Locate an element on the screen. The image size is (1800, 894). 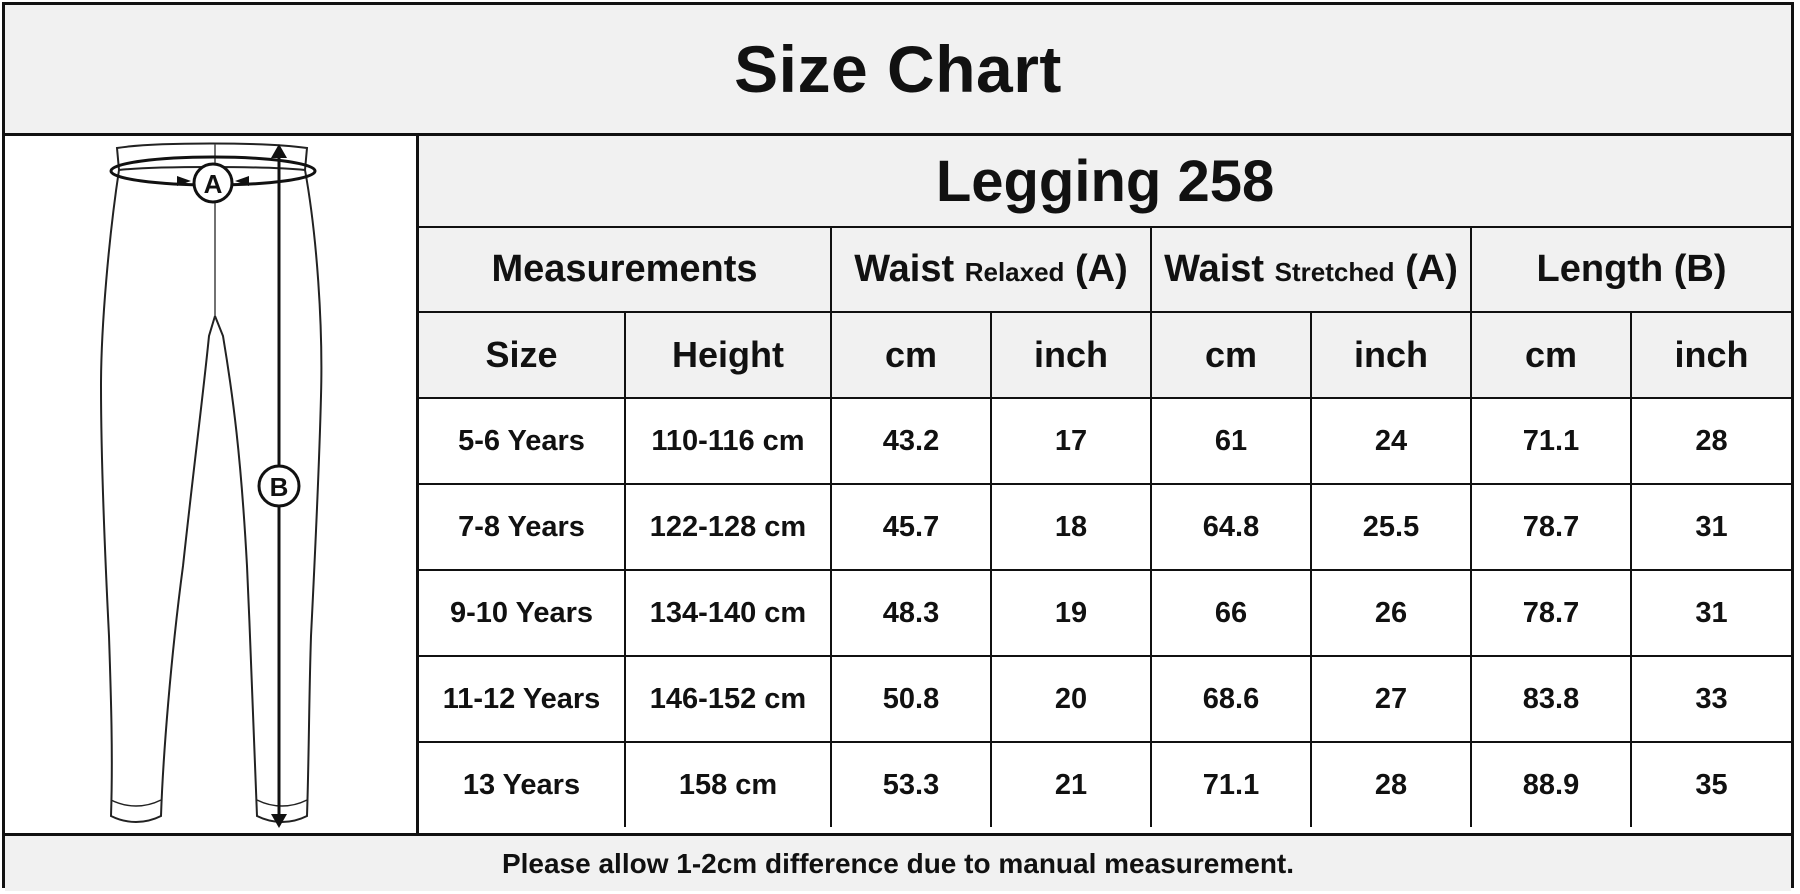
left-leg-outline is located at coordinates (157, 496).